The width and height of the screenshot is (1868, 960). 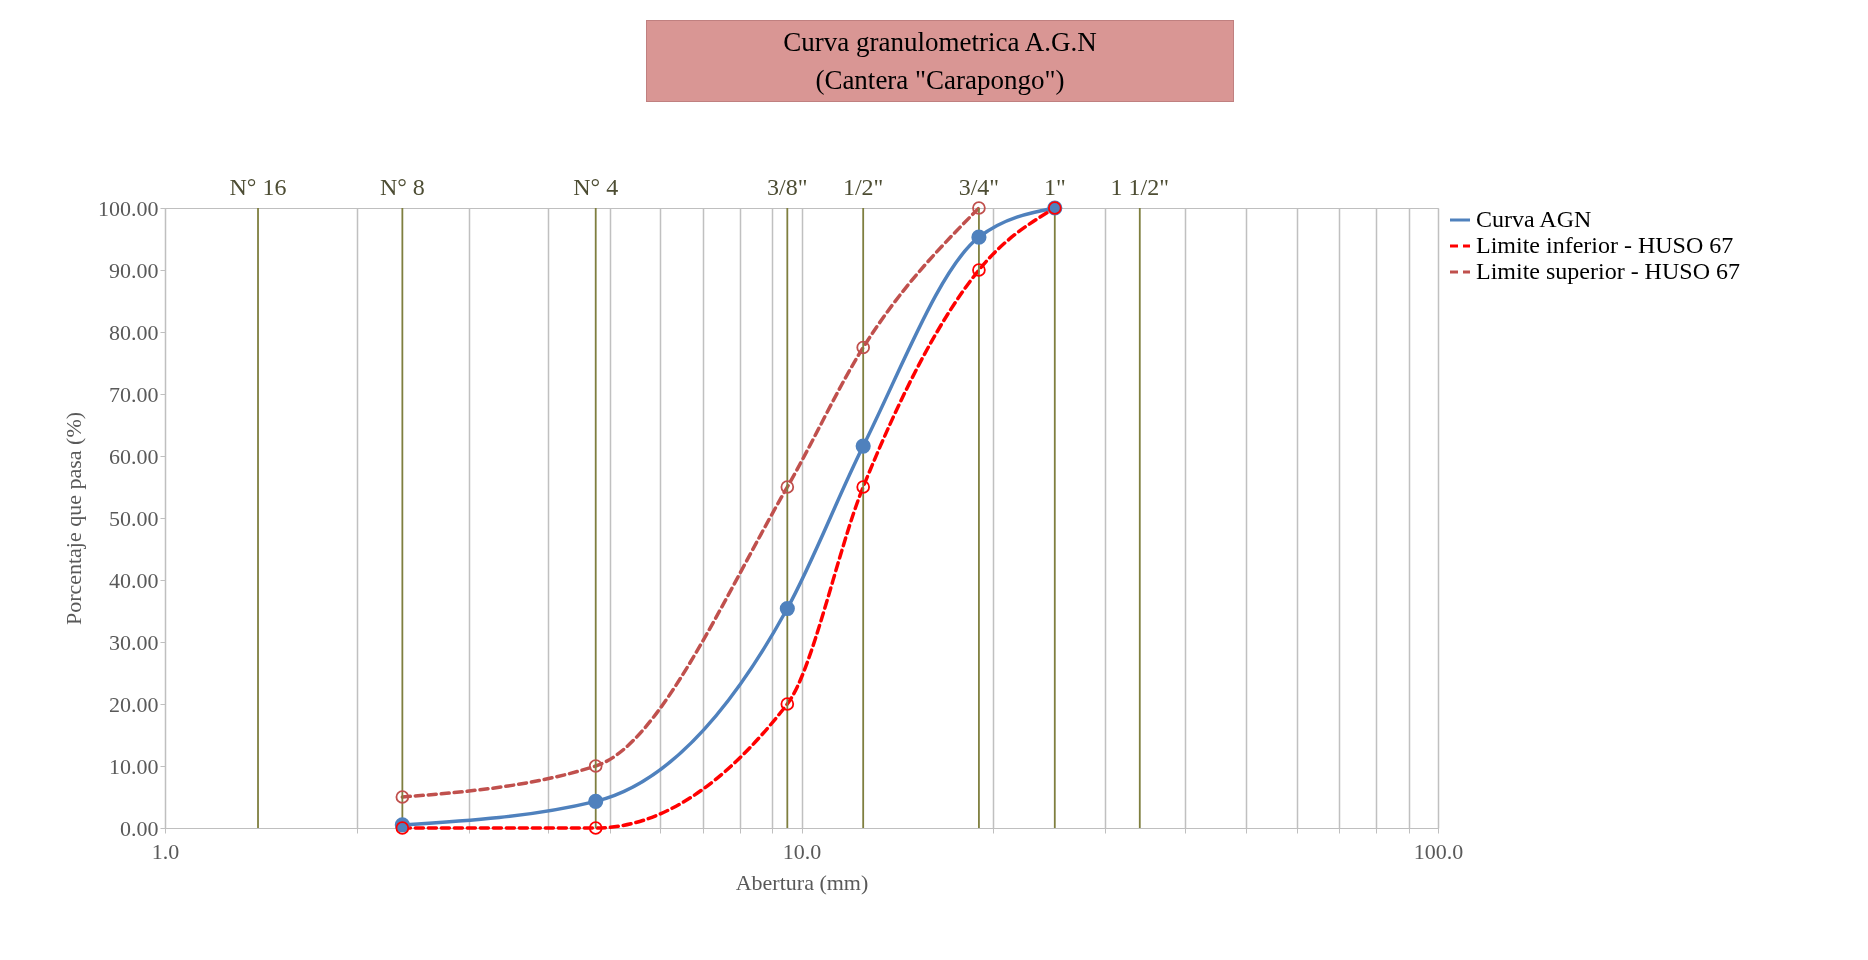 I want to click on legend-label: Limite inferior - HUSO 67, so click(x=1605, y=245).